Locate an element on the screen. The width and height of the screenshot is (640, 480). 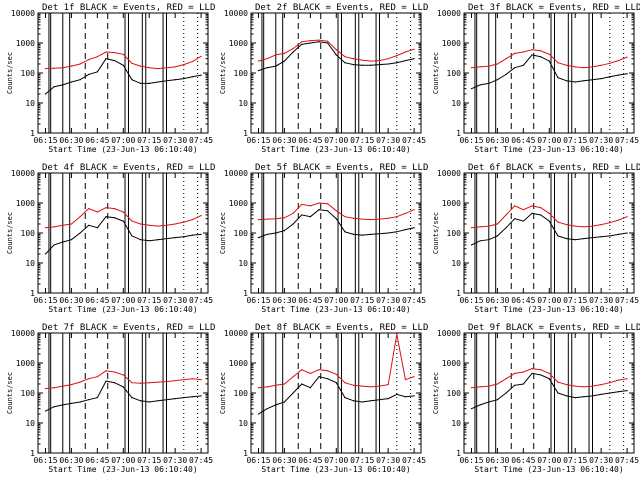
x-tick-label: 06:45 is located at coordinates (523, 300).